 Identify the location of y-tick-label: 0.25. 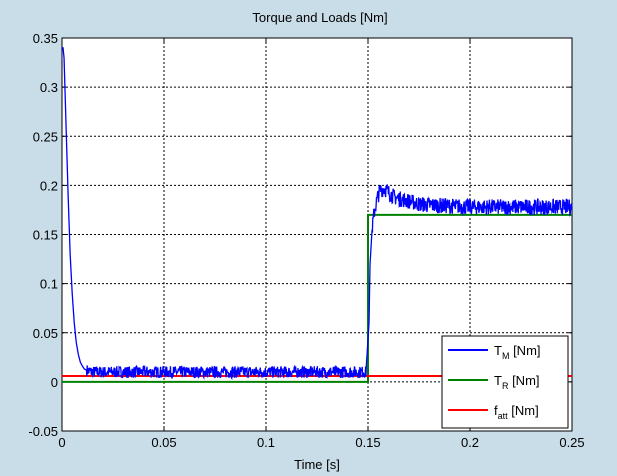
(45, 136).